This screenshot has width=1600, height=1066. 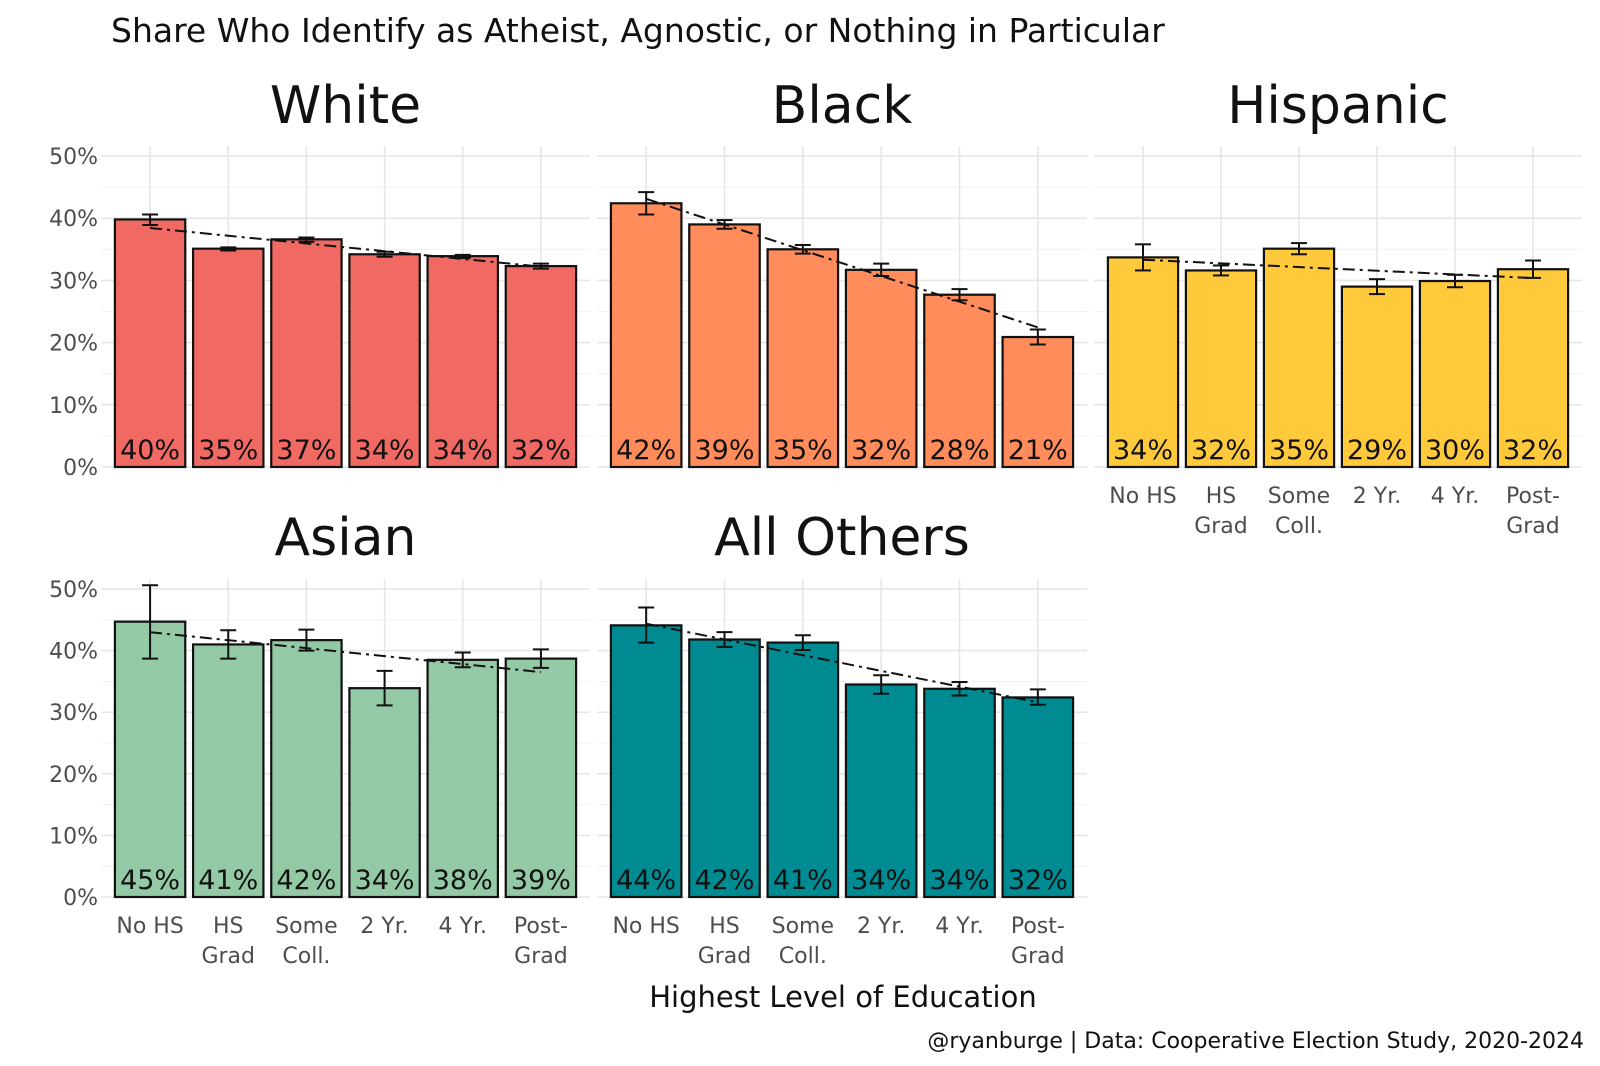 I want to click on trend-line-asian, so click(x=345, y=652).